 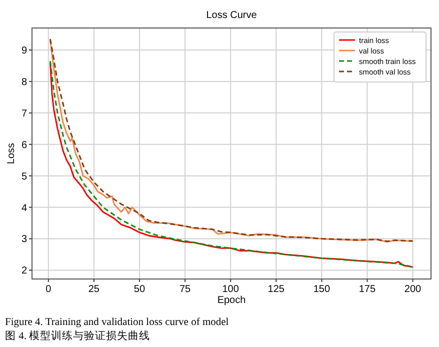 I want to click on x-tick-label: 125, so click(x=276, y=289).